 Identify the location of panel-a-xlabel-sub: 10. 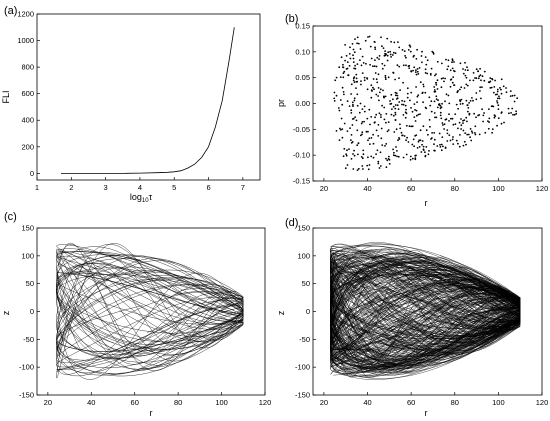
(145, 201).